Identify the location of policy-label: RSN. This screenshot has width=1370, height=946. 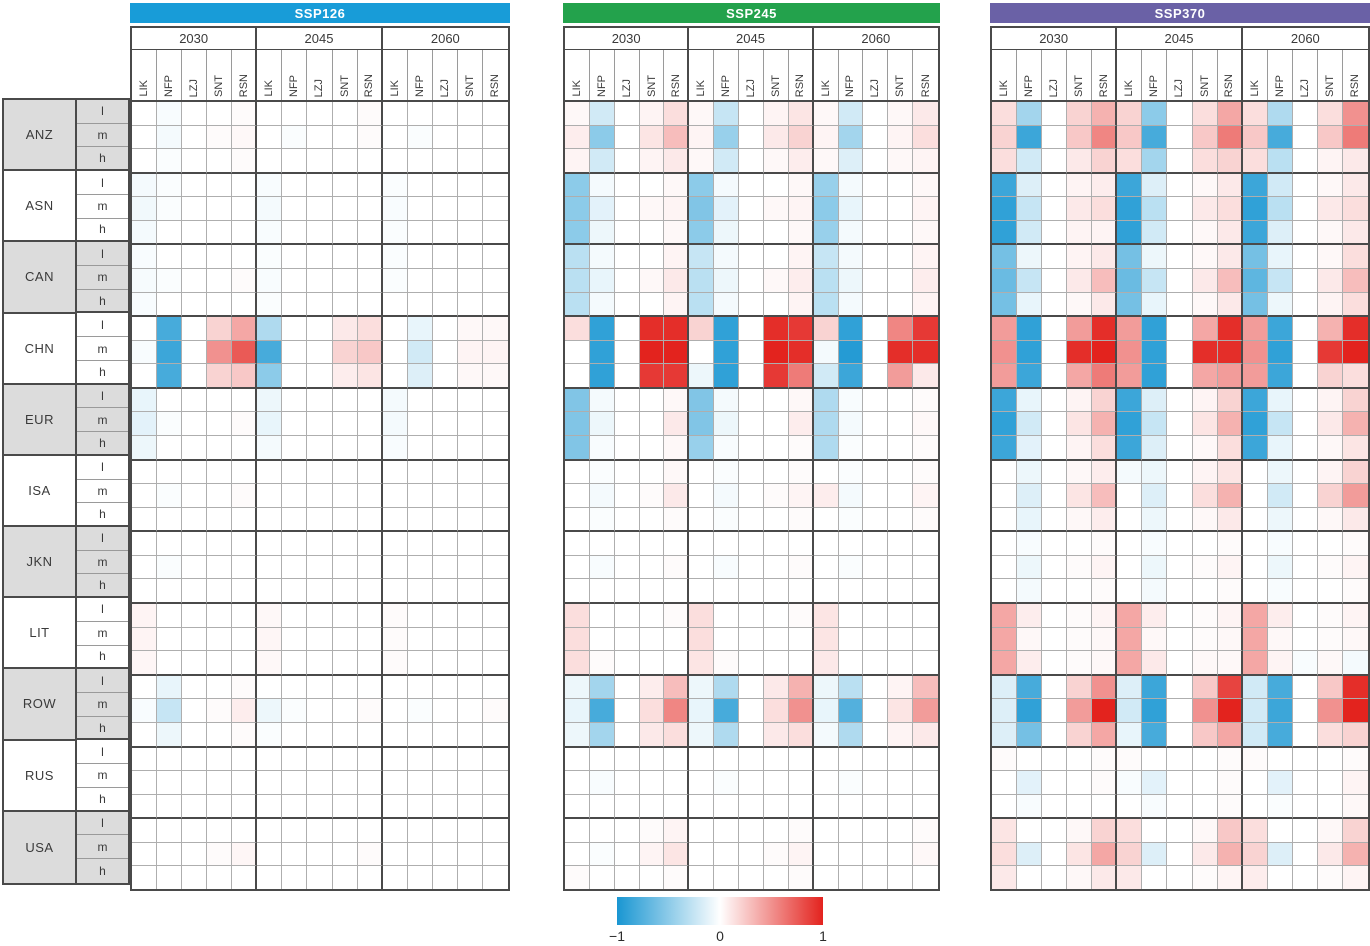
(370, 75).